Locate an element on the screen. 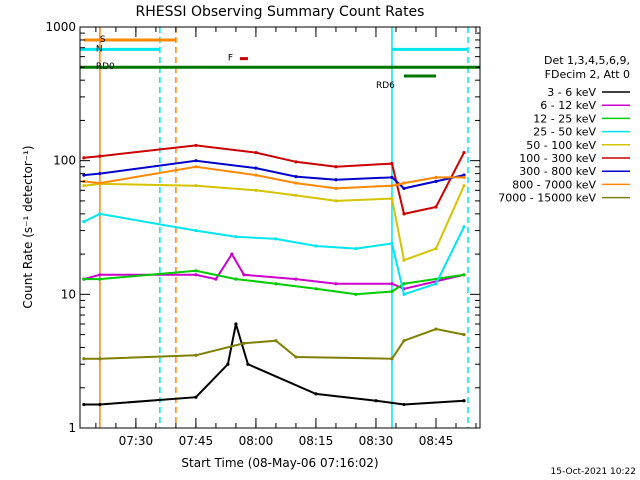 The image size is (640, 480). x-tick-label-4: 08:30 is located at coordinates (376, 441).